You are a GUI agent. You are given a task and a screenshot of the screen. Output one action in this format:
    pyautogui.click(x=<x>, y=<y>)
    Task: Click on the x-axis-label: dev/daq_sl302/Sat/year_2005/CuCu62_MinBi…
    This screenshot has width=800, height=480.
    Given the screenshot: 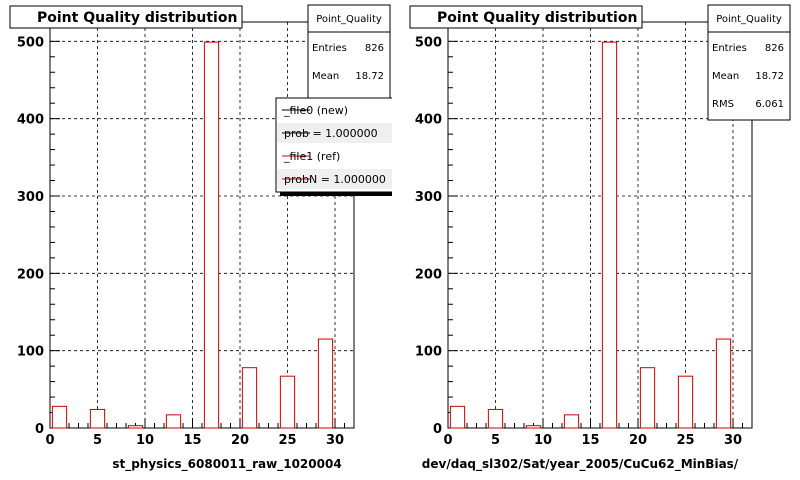 What is the action you would take?
    pyautogui.click(x=580, y=464)
    